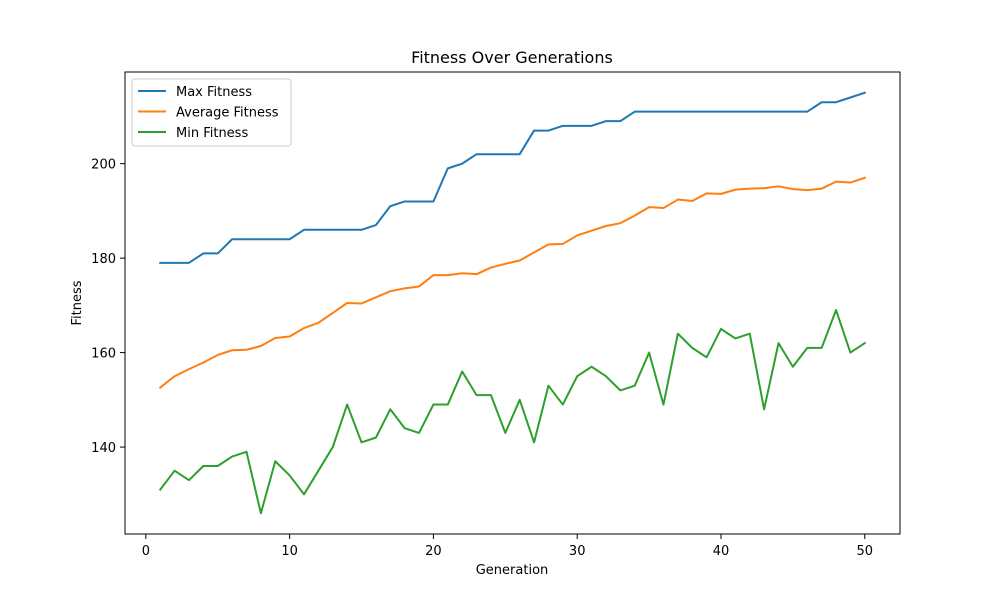 This screenshot has height=604, width=1000. Describe the element at coordinates (146, 551) in the screenshot. I see `x-tick-label-0: 0` at that location.